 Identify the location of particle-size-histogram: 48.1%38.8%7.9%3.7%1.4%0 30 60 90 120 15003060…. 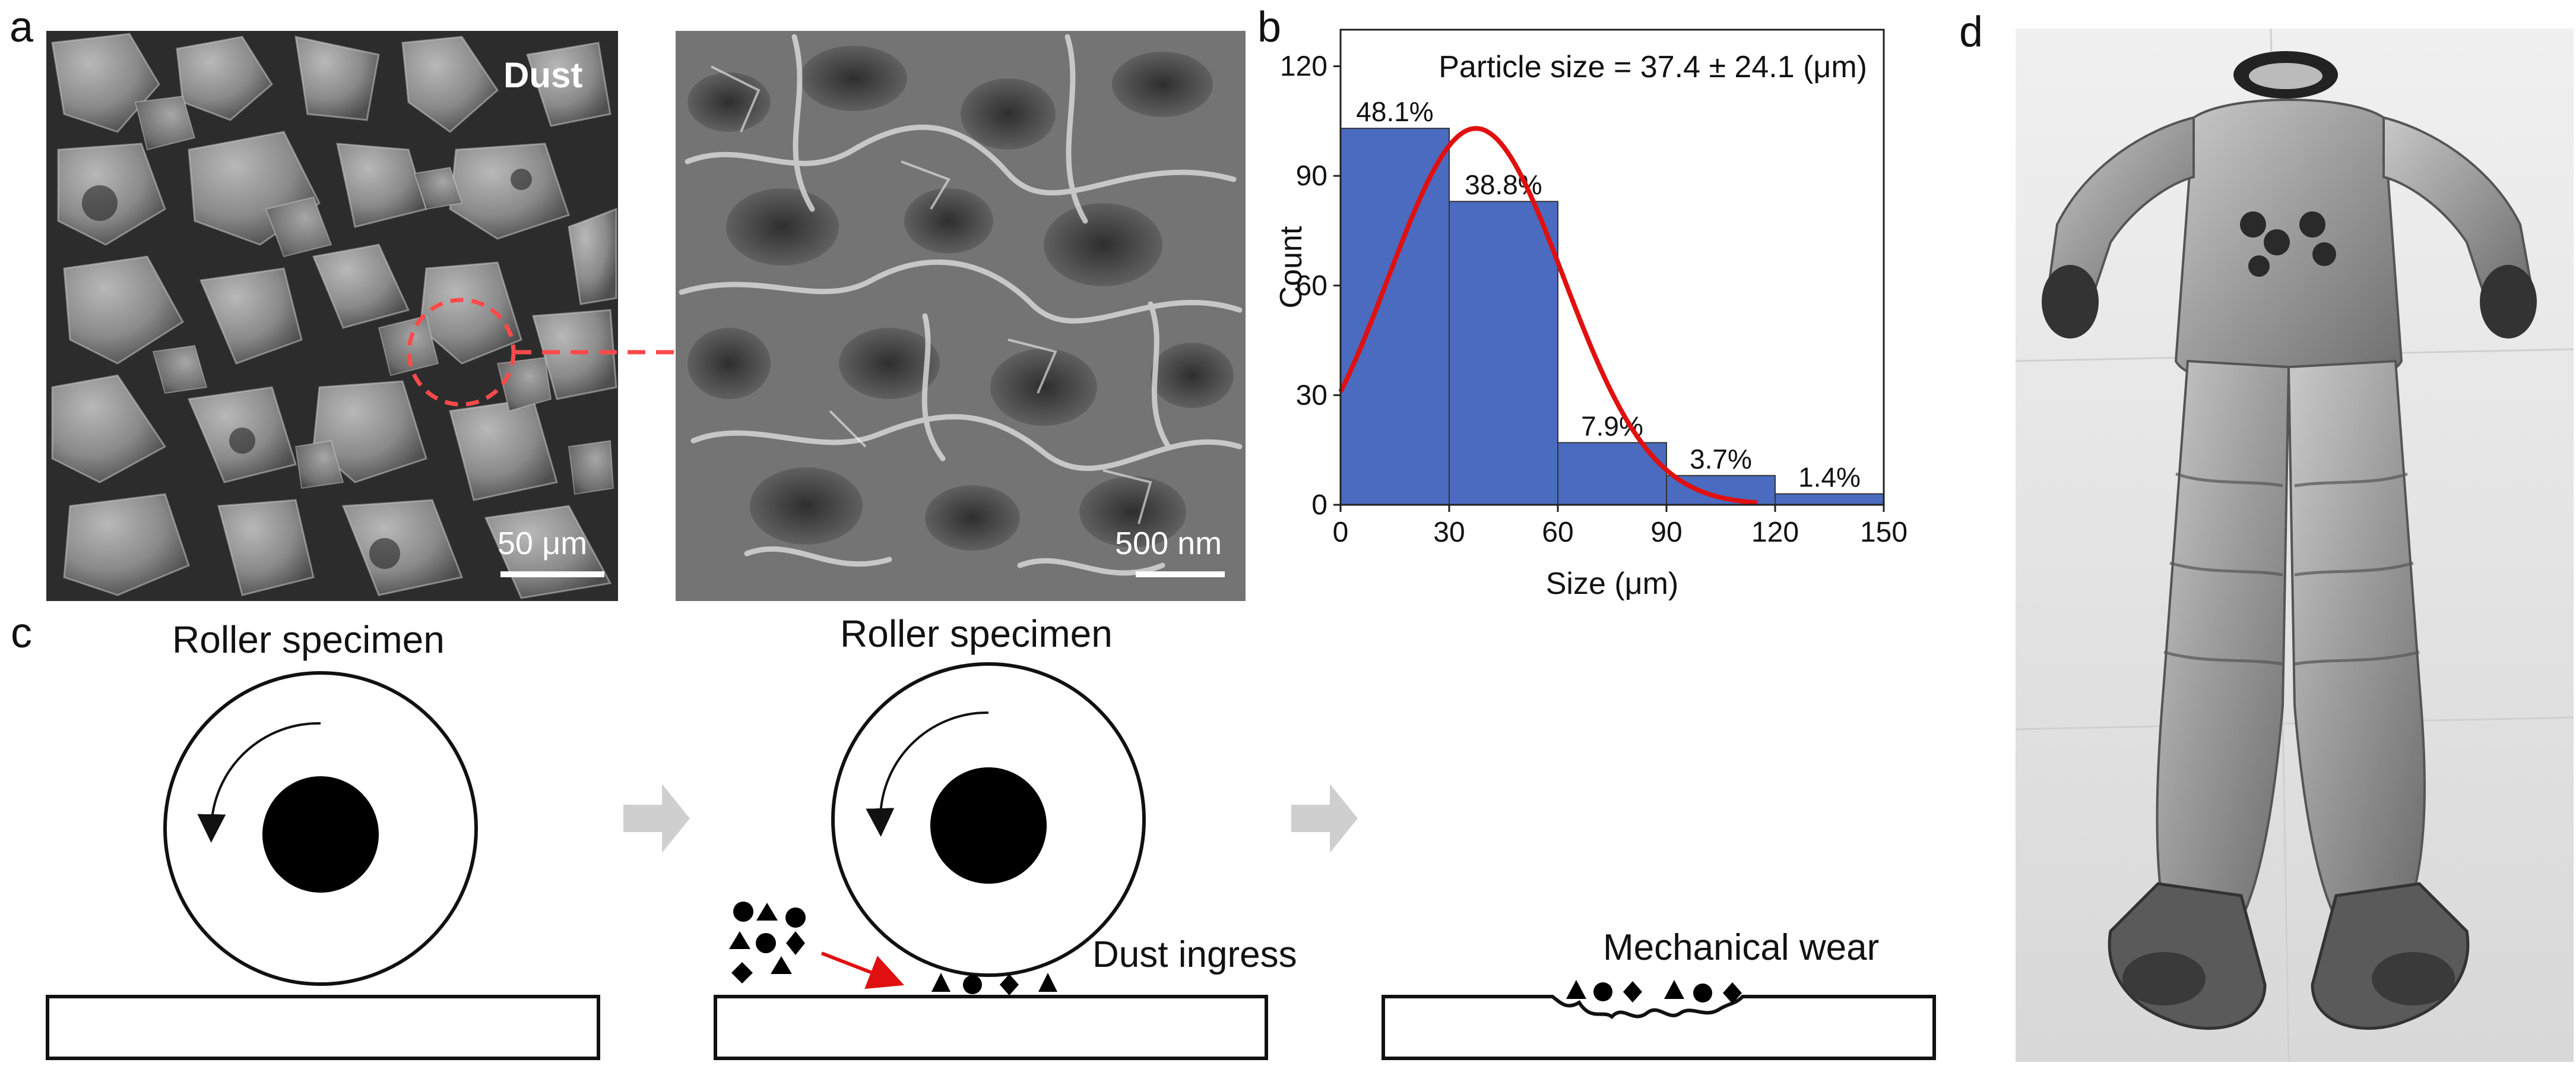
(1591, 315).